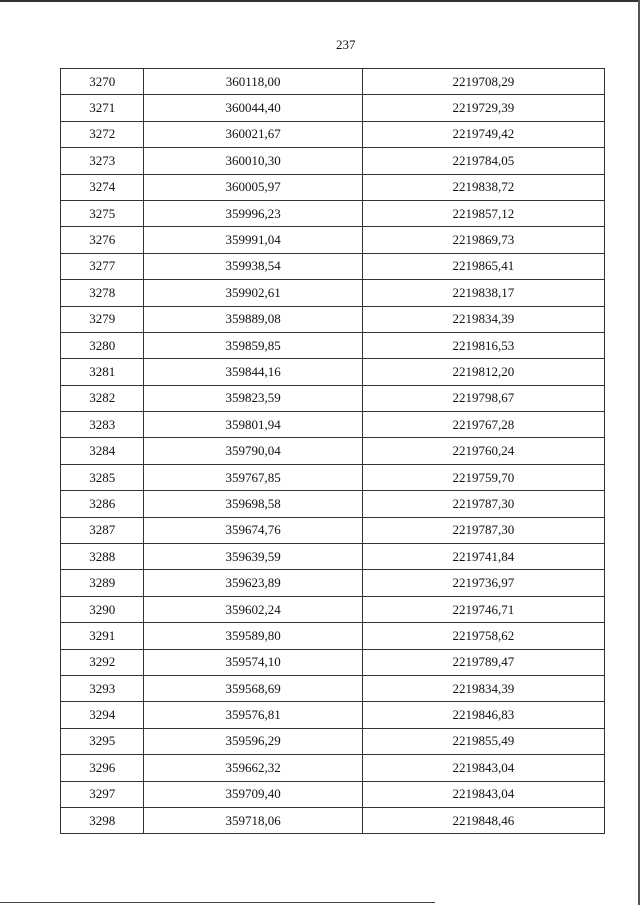 This screenshot has height=905, width=640. Describe the element at coordinates (483, 715) in the screenshot. I see `y-coordinate-cell: 2219846,83` at that location.